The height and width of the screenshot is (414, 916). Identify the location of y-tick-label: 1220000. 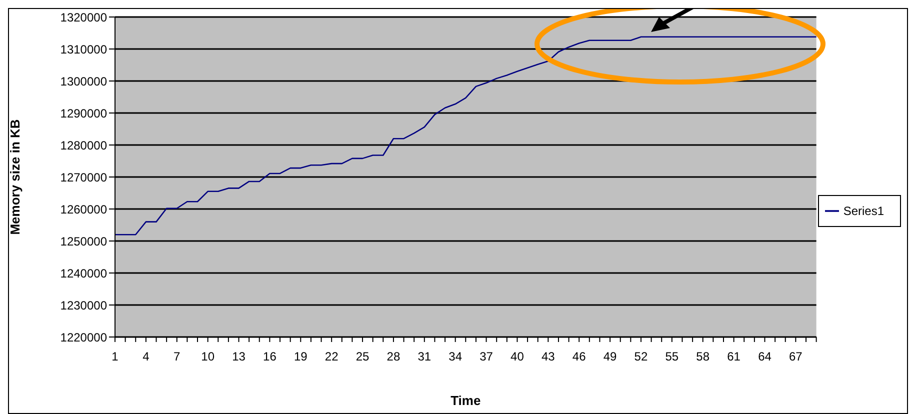
(84, 337).